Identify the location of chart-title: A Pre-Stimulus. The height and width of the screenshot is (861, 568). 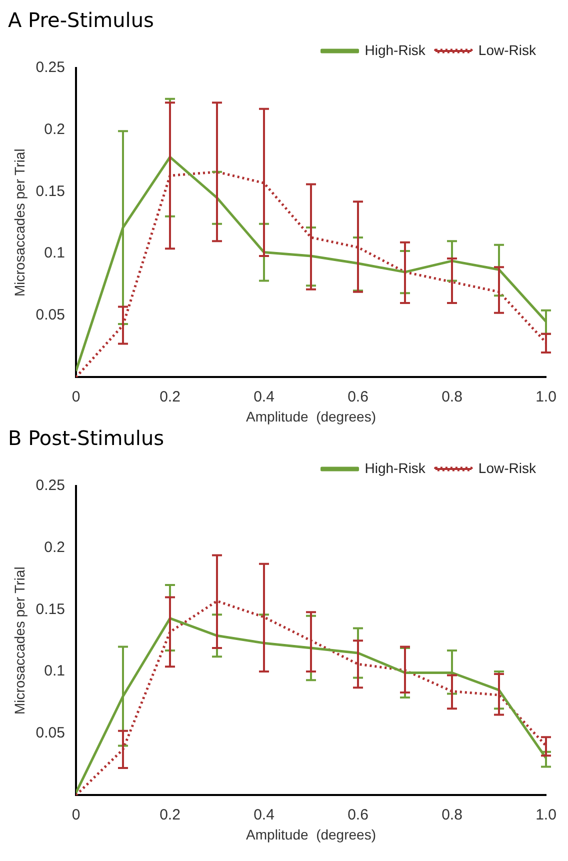
(81, 21).